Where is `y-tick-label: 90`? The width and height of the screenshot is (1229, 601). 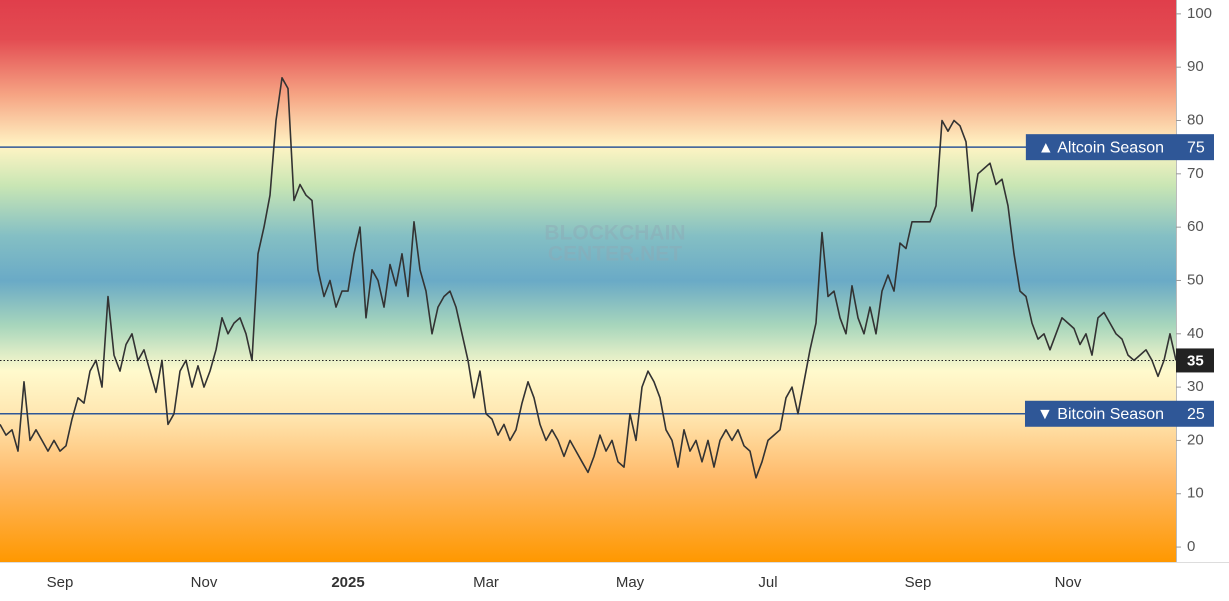
y-tick-label: 90 is located at coordinates (1195, 66).